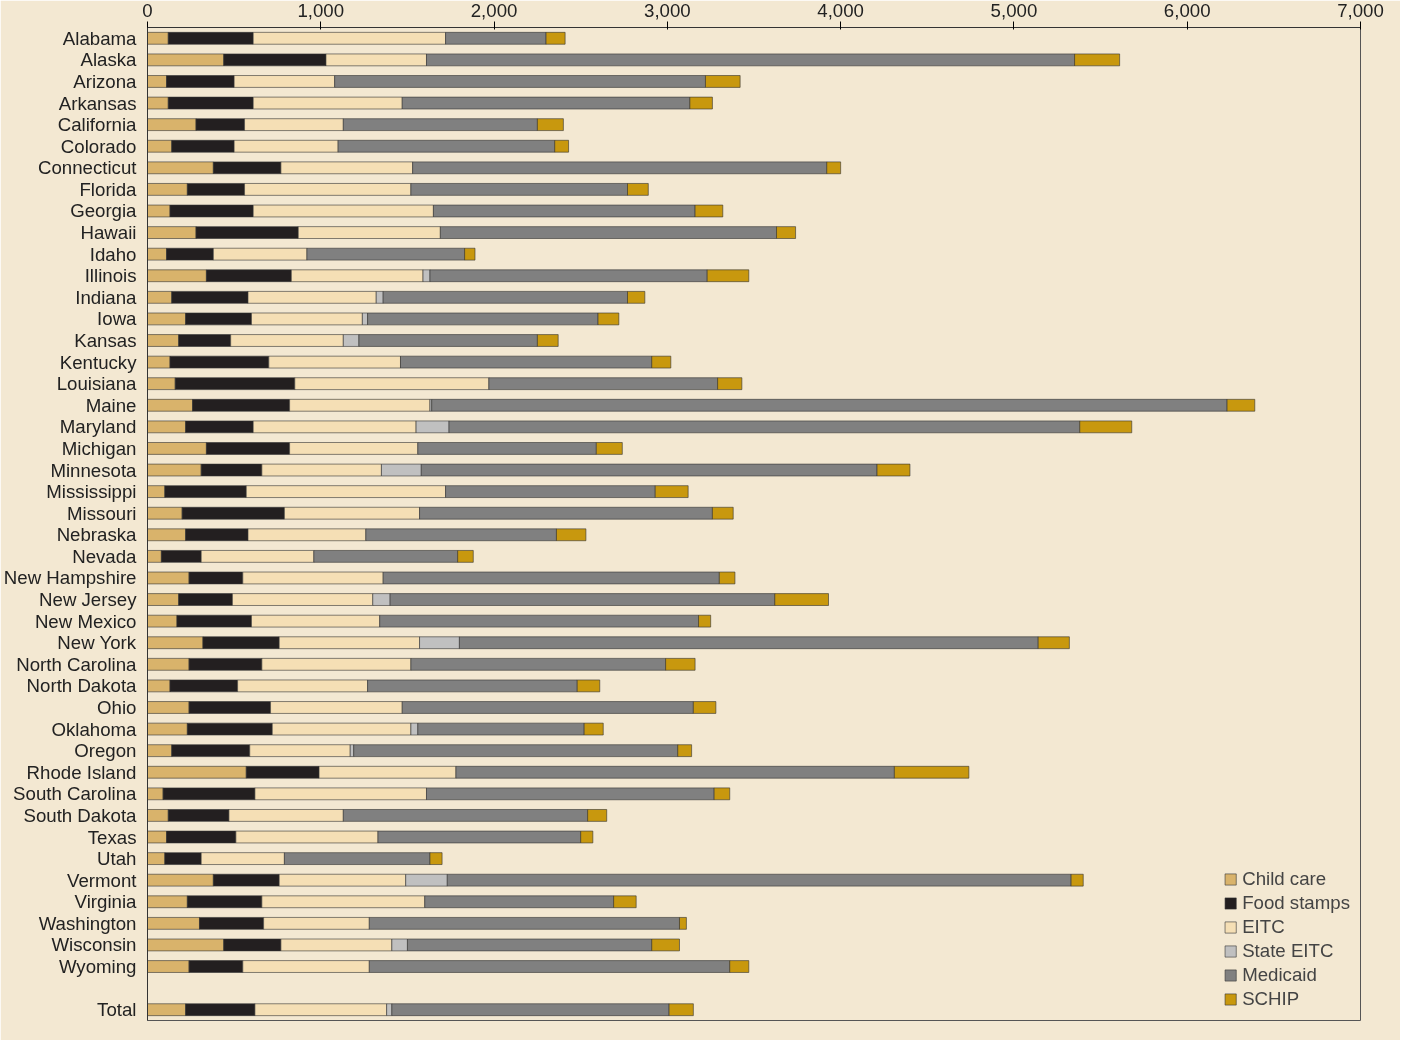 This screenshot has height=1057, width=1419. Describe the element at coordinates (91, 492) in the screenshot. I see `y-tick-label: Mississippi` at that location.